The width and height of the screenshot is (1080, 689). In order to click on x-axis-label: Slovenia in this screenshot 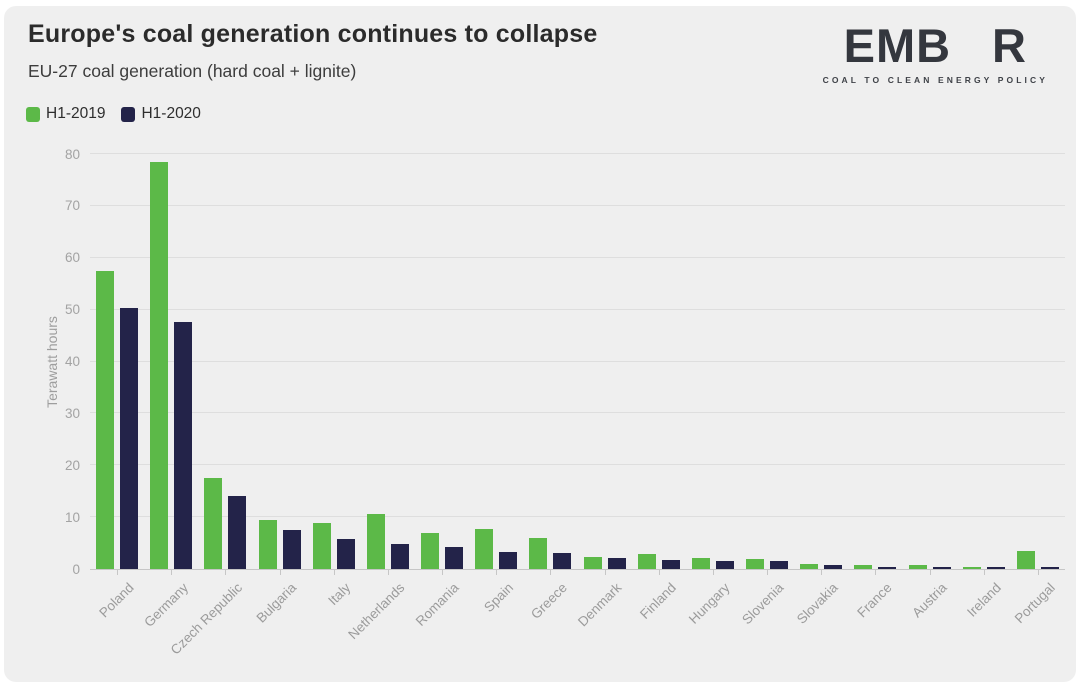, I will do `click(763, 604)`.